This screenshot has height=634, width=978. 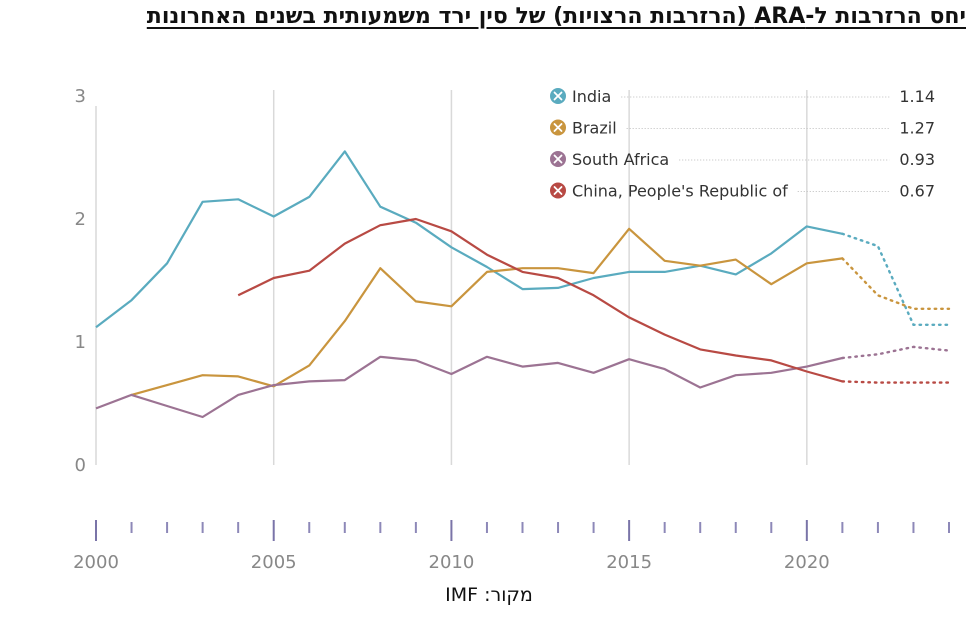 What do you see at coordinates (96, 562) in the screenshot?
I see `x-tick-label-2000: 2000` at bounding box center [96, 562].